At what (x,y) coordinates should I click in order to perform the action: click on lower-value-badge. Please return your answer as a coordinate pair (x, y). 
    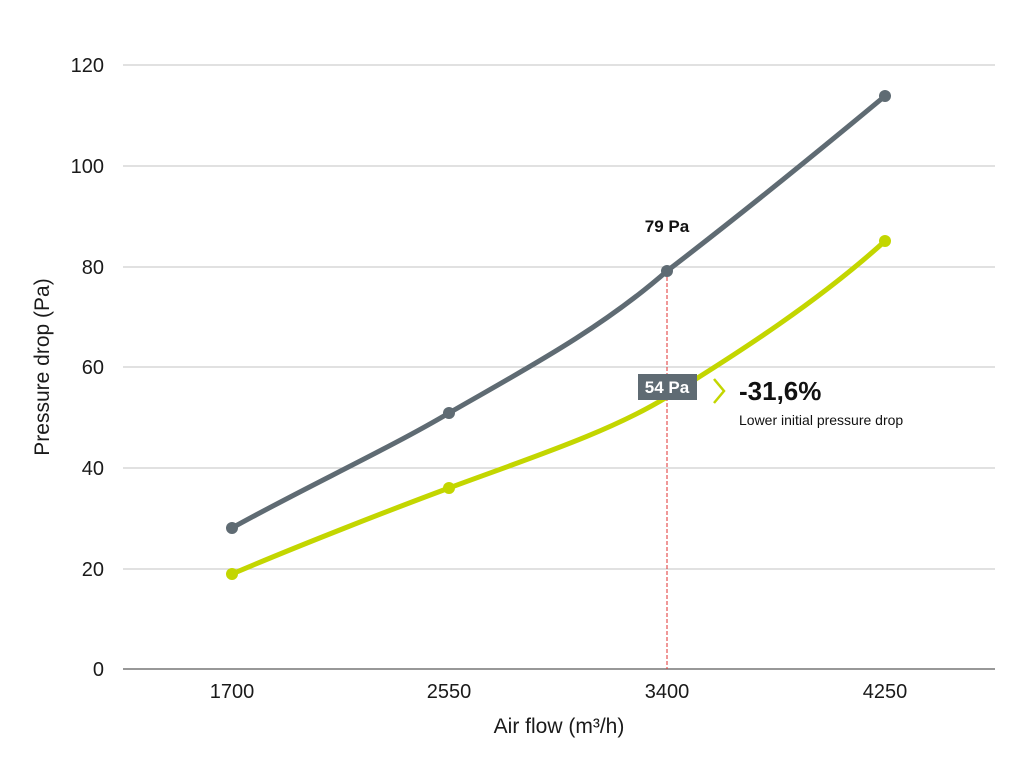
    Looking at the image, I should click on (667, 387).